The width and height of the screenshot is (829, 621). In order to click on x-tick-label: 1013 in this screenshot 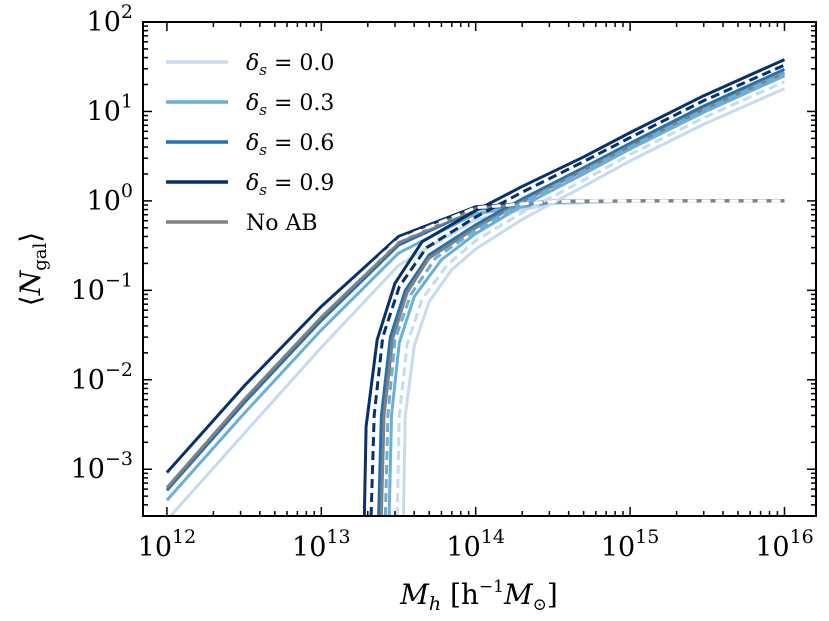, I will do `click(321, 544)`.